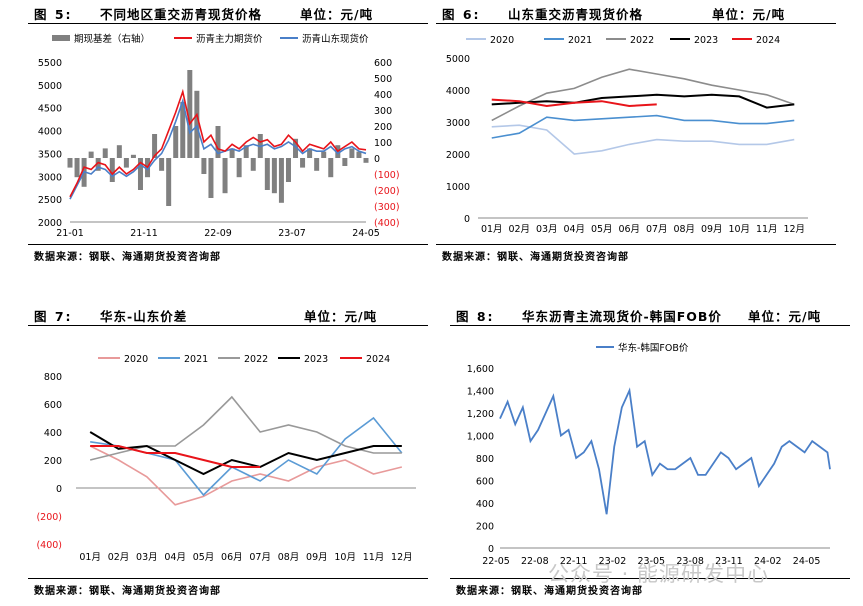  What do you see at coordinates (50, 86) in the screenshot?
I see `fig5-yleft-tick-6: 5000` at bounding box center [50, 86].